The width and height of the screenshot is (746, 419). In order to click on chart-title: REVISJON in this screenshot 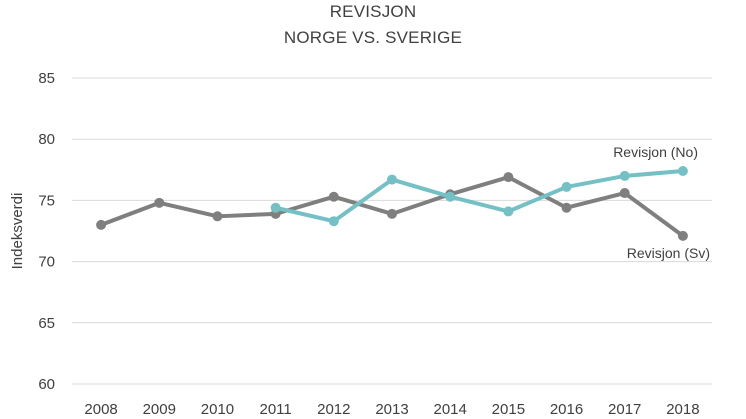, I will do `click(373, 11)`.